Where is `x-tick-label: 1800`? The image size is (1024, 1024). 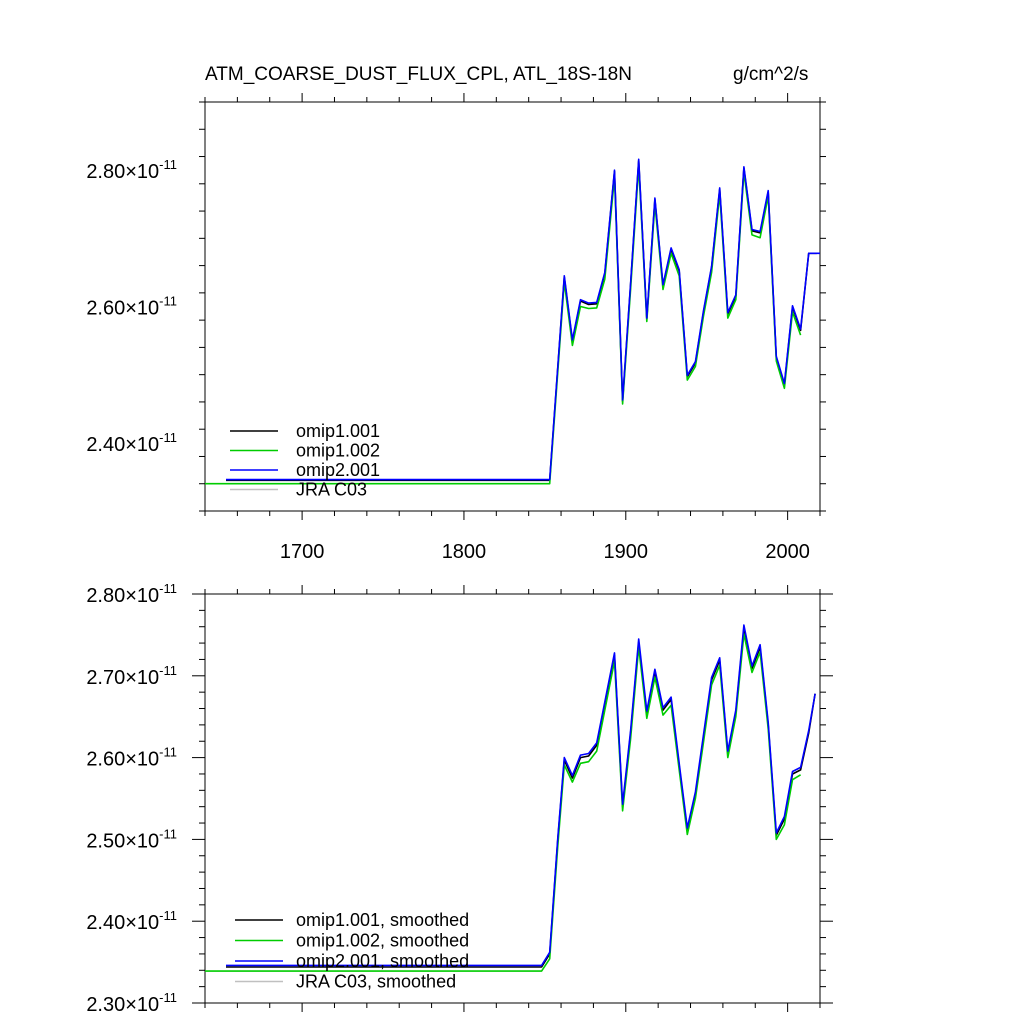
x-tick-label: 1800 is located at coordinates (464, 552).